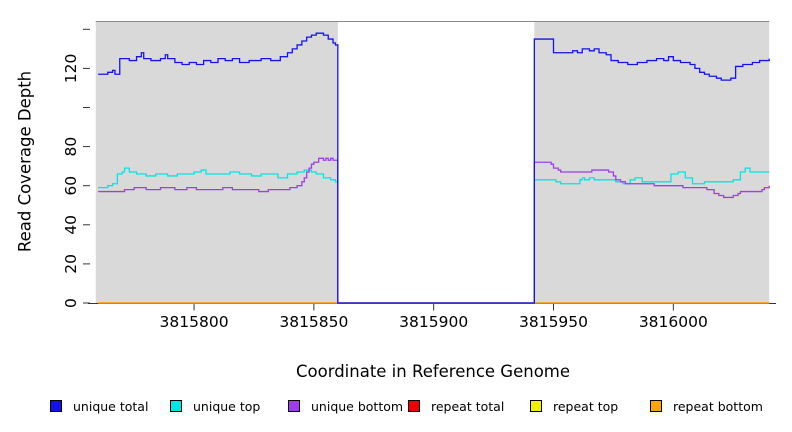 The width and height of the screenshot is (792, 432). What do you see at coordinates (553, 322) in the screenshot?
I see `x-axis-tick-label: 3815950` at bounding box center [553, 322].